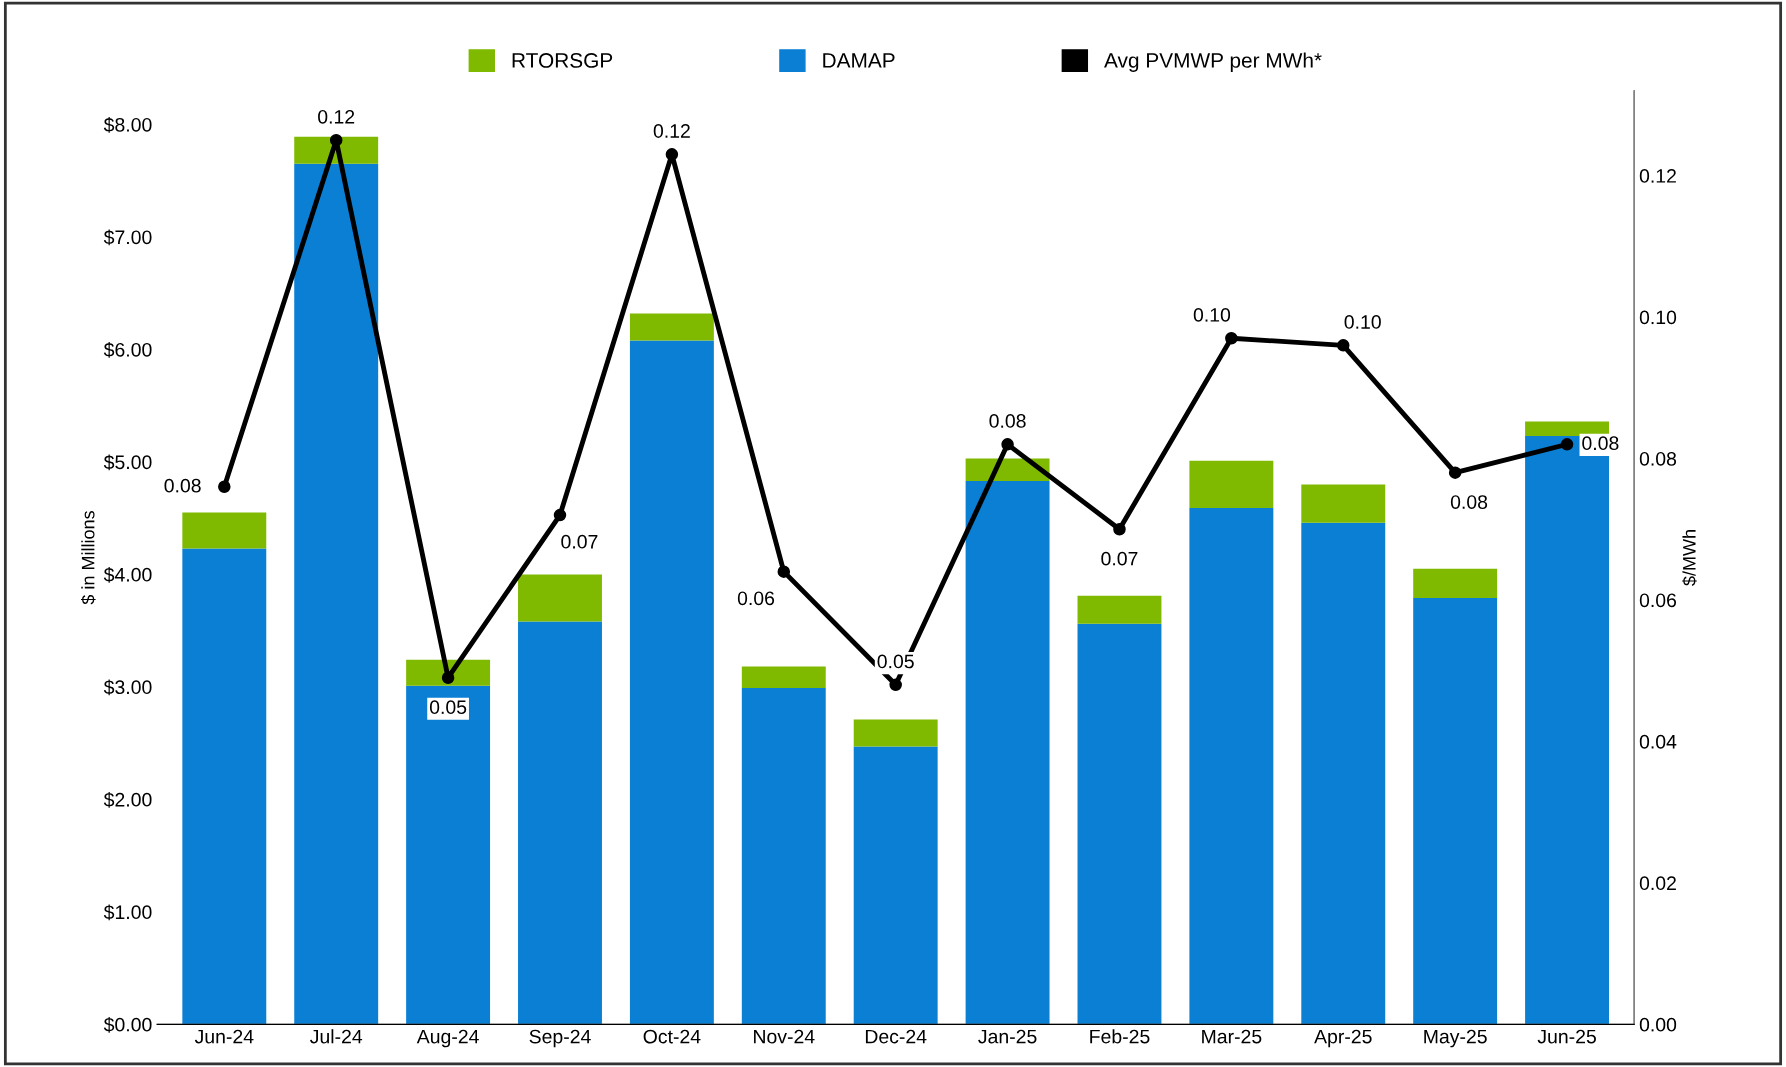 The height and width of the screenshot is (1067, 1786). I want to click on y-axis-title: $ in Millions, so click(88, 558).